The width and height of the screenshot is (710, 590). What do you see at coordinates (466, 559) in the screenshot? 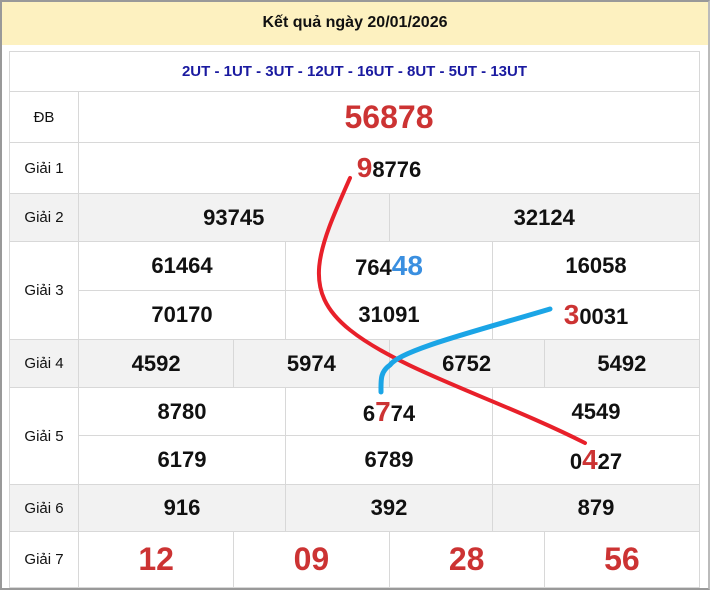
I see `prize-7-number: 28` at bounding box center [466, 559].